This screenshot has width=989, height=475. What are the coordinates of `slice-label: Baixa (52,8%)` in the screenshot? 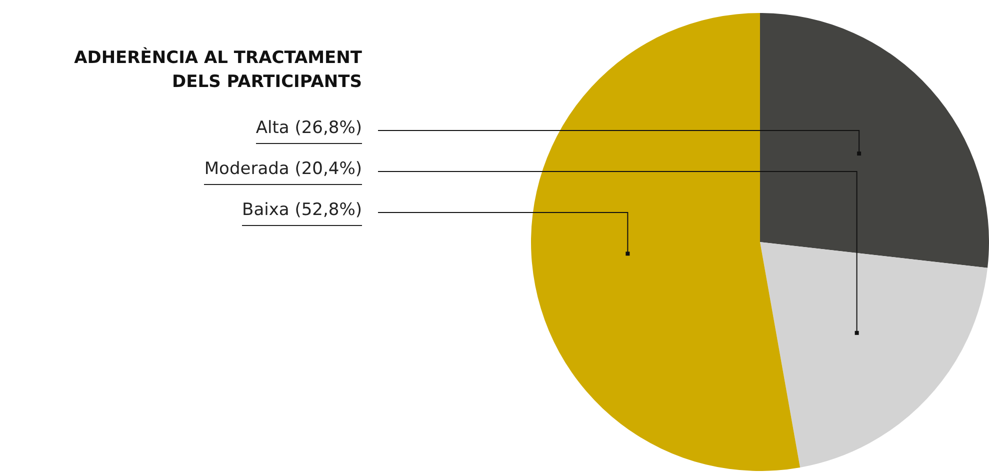 It's located at (302, 213).